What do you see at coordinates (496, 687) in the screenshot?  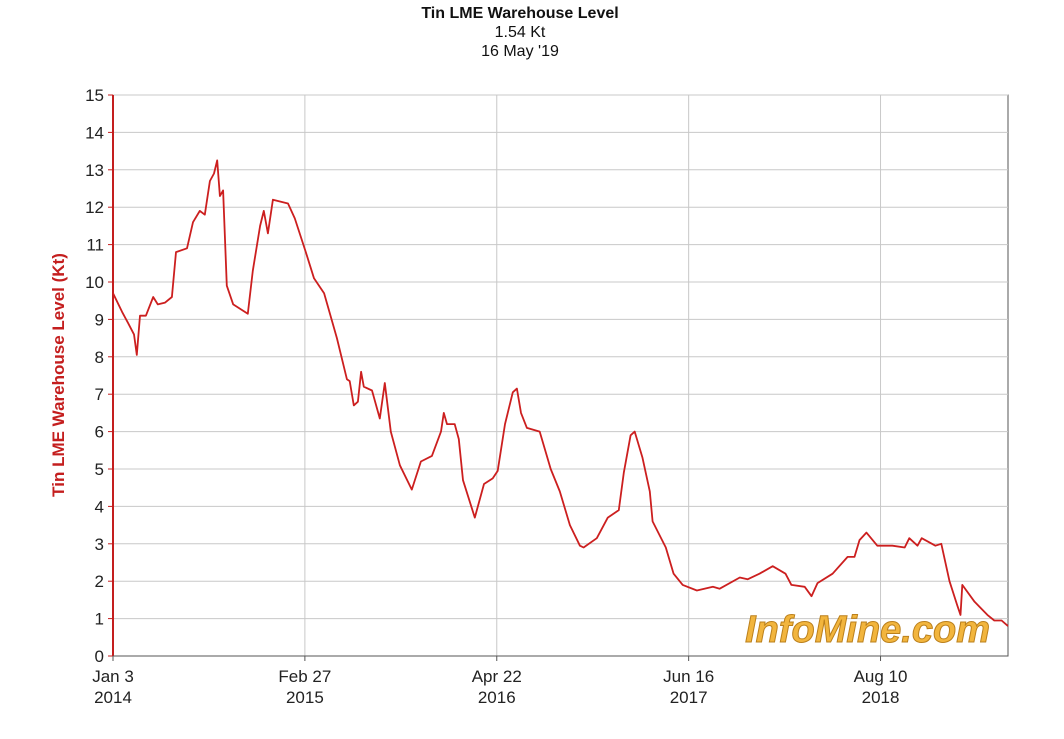 I see `x-tick-label: Apr 22 2016` at bounding box center [496, 687].